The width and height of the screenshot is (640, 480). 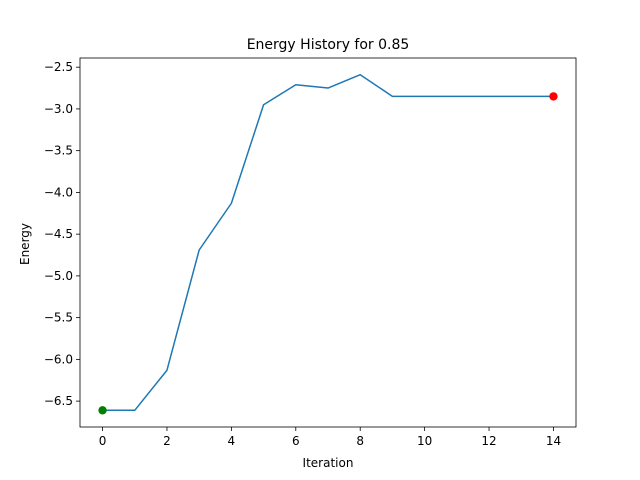 What do you see at coordinates (58, 401) in the screenshot?
I see `y-tick-label: −6.5` at bounding box center [58, 401].